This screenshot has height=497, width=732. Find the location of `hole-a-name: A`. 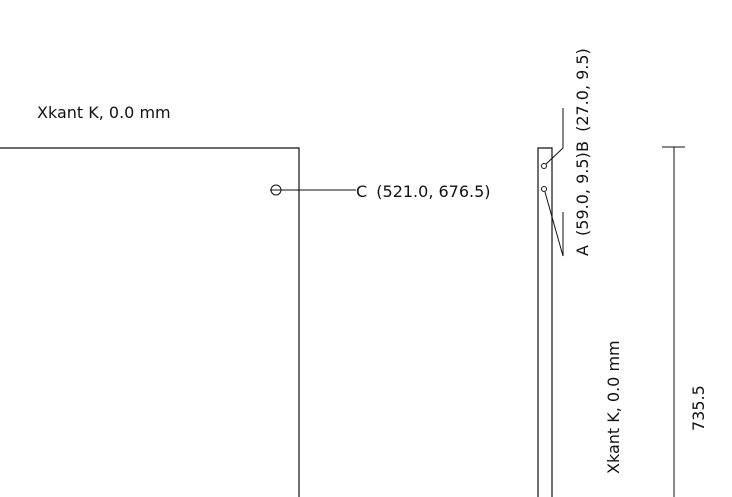

hole-a-name: A is located at coordinates (582, 250).